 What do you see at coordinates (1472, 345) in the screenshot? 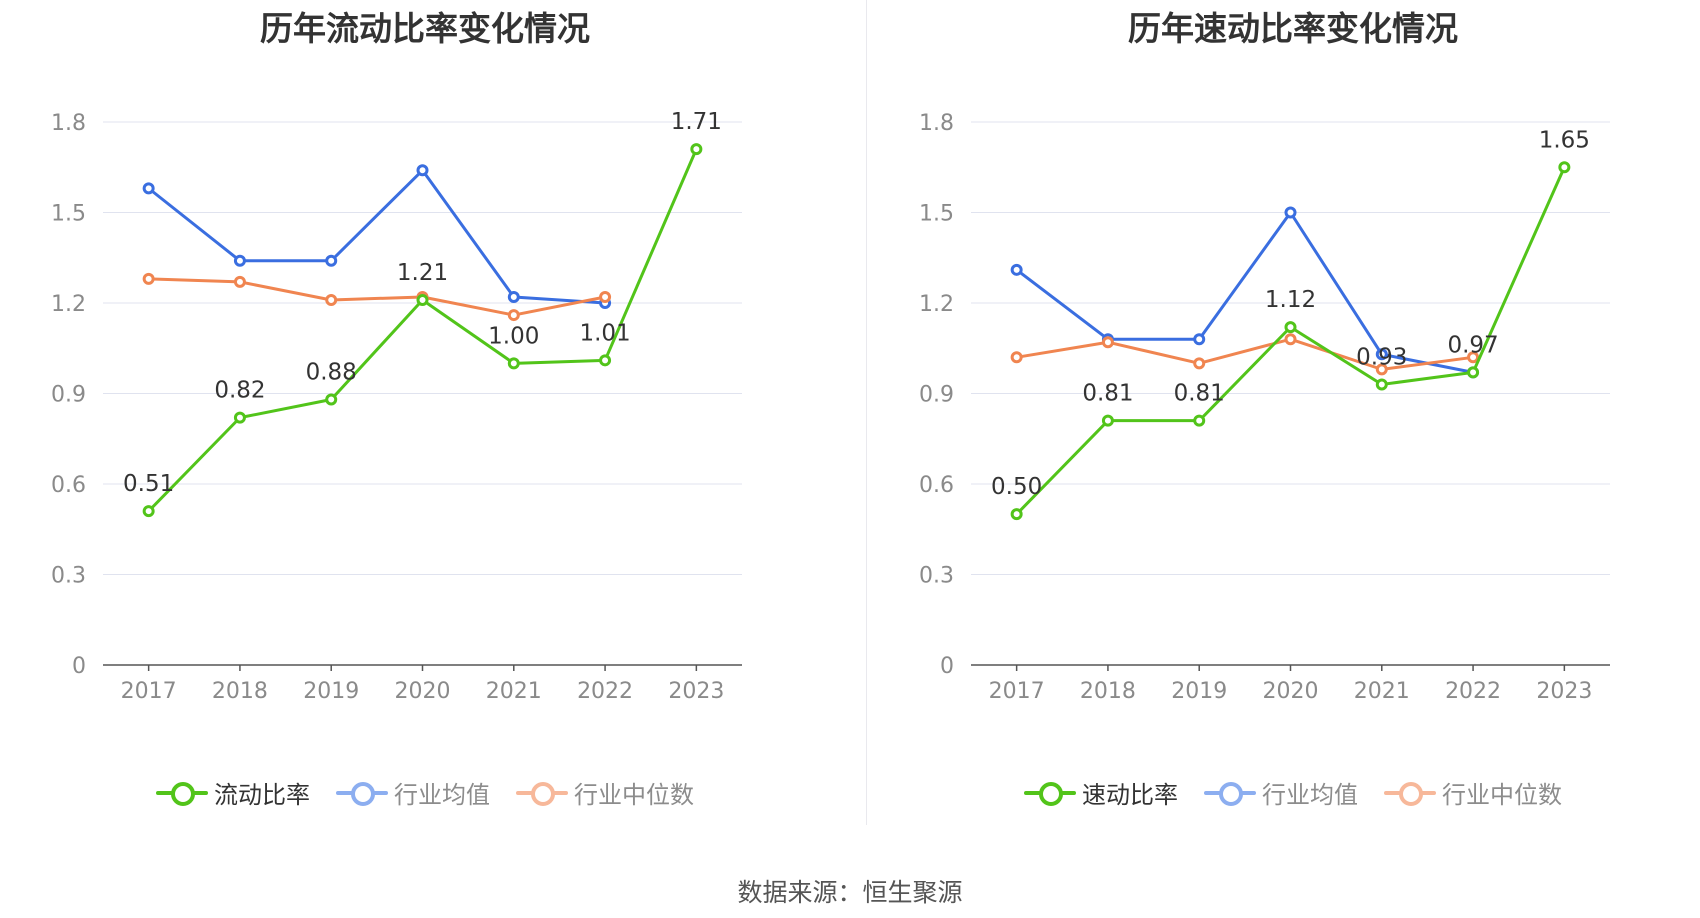
I see `data-label: 0.97` at bounding box center [1472, 345].